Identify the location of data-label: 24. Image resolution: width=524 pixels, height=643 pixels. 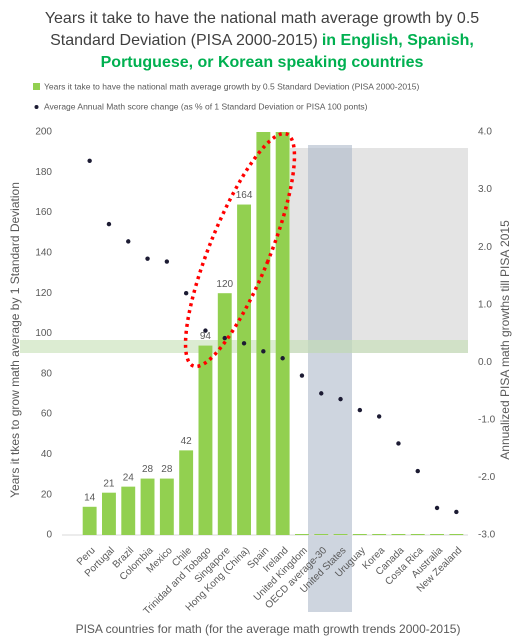
(129, 477).